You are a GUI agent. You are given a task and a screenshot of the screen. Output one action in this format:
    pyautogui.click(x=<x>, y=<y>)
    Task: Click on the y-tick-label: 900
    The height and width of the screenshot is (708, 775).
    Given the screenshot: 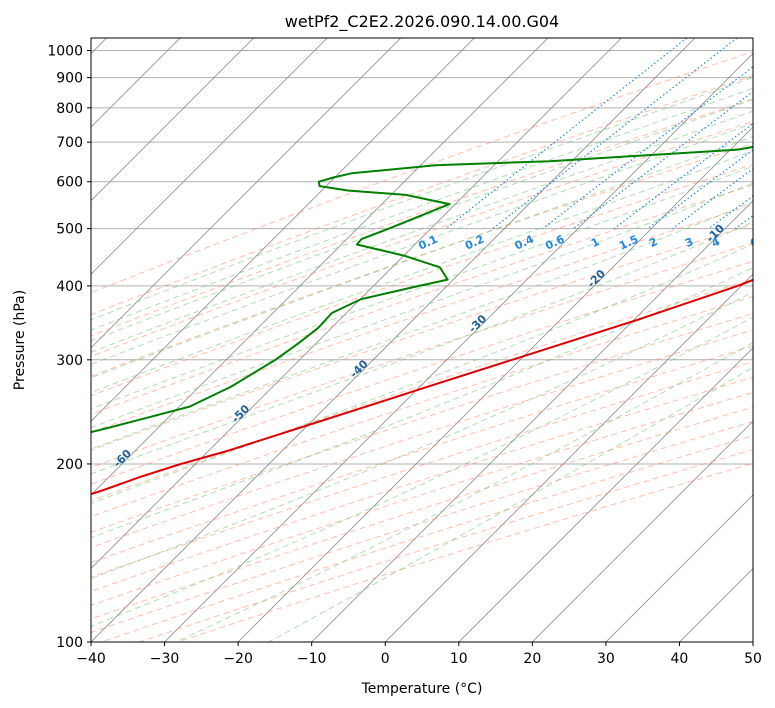 What is the action you would take?
    pyautogui.click(x=69, y=79)
    